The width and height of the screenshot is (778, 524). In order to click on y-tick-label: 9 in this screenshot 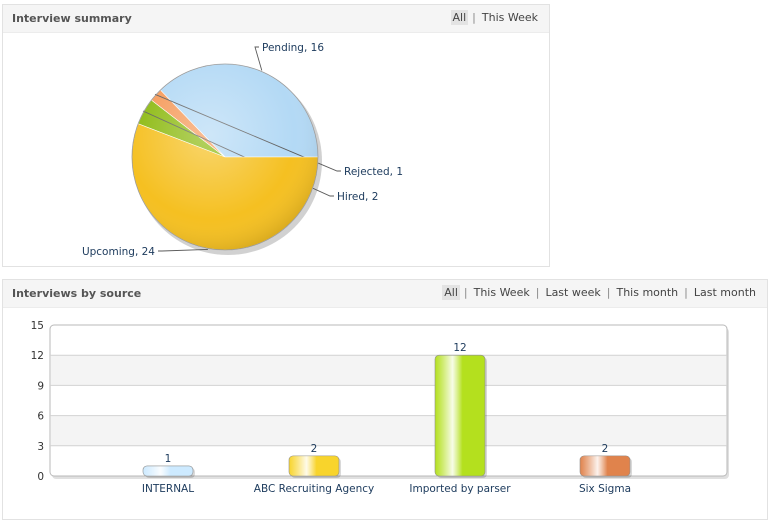, I will do `click(40, 386)`.